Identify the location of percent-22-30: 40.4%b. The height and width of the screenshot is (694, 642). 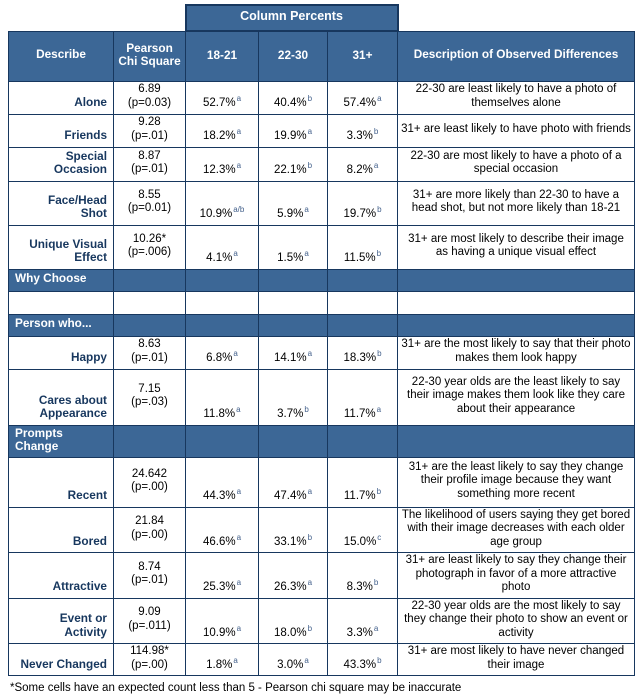
(293, 97).